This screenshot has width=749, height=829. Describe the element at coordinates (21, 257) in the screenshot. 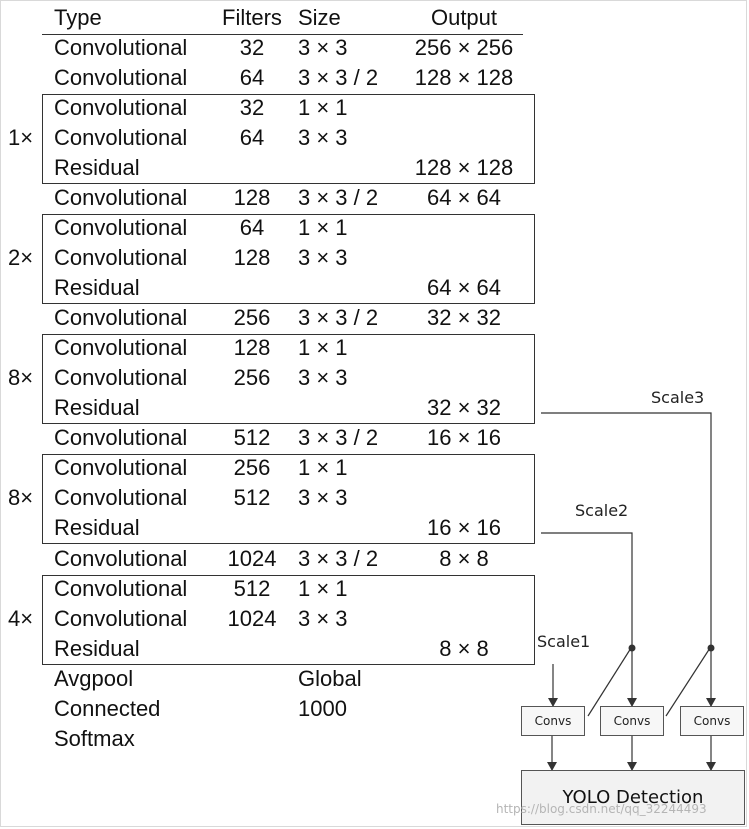

I see `block-repeat-count: 2×` at that location.